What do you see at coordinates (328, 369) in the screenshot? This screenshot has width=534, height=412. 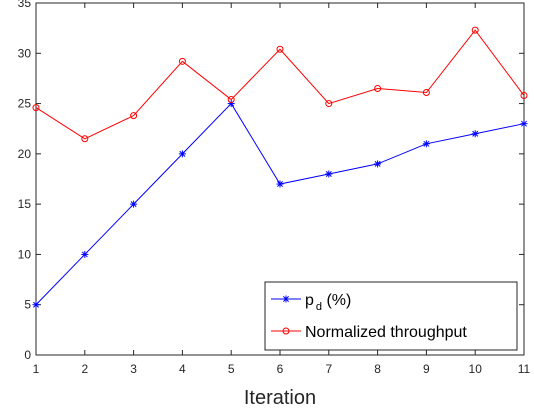 I see `x-tick-label: 7` at bounding box center [328, 369].